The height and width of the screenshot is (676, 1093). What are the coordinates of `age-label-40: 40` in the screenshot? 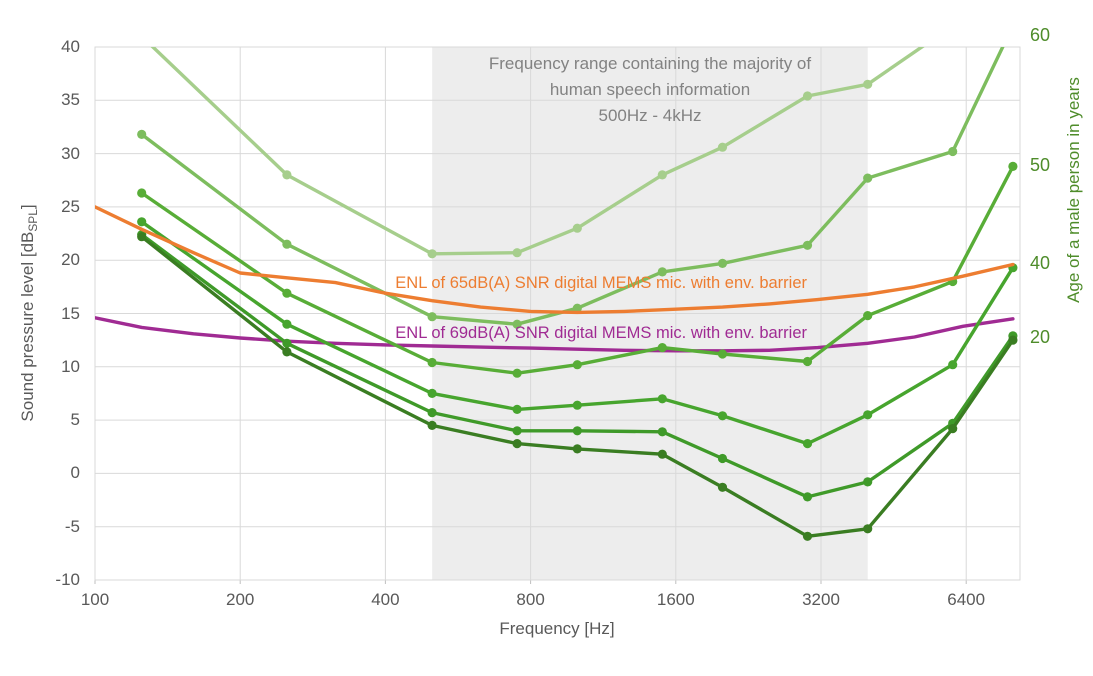 It's located at (1040, 263).